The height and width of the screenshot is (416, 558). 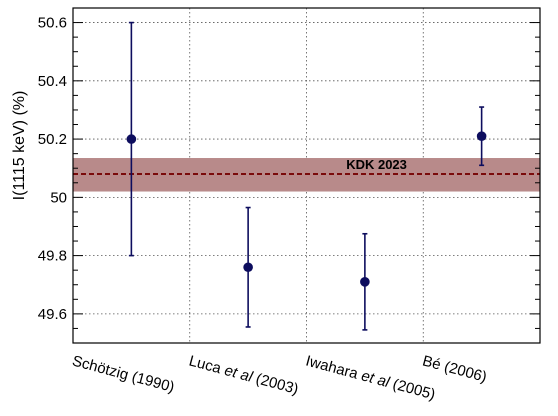 I want to click on y-axis-label: I(1115 keV) (%), so click(x=19, y=146).